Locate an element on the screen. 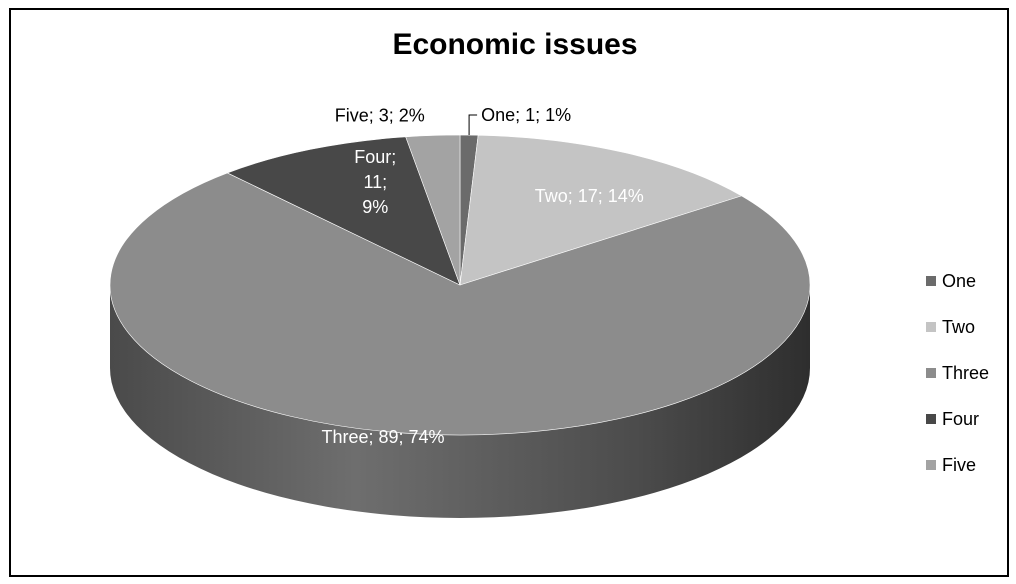 The width and height of the screenshot is (1016, 584). legend-label-five: Five is located at coordinates (959, 464).